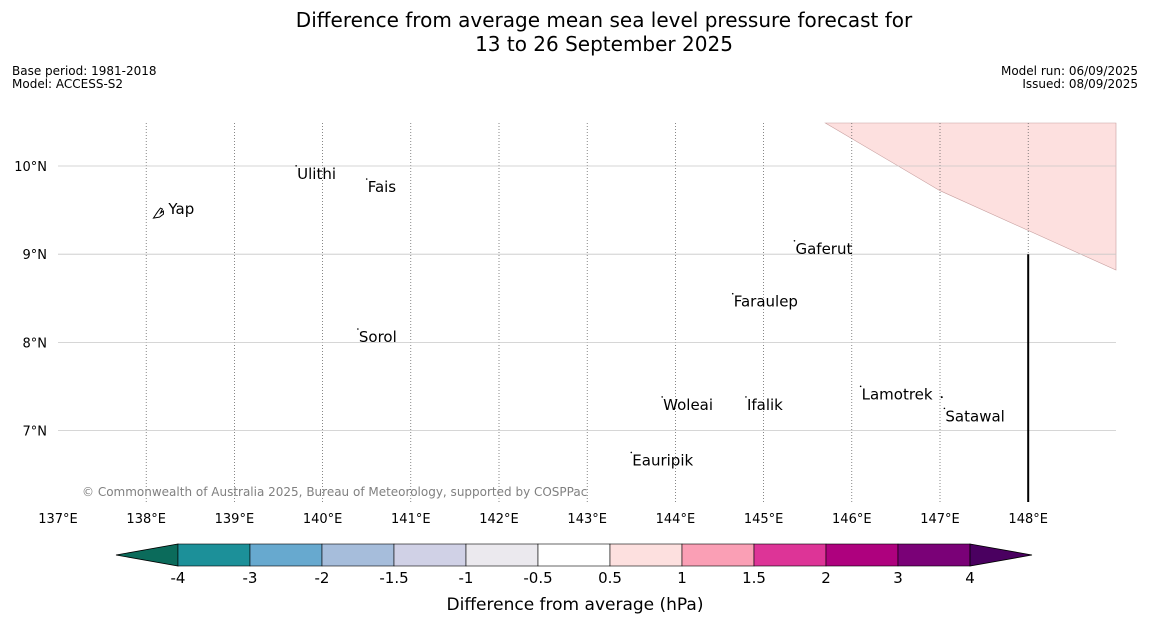  Describe the element at coordinates (178, 578) in the screenshot. I see `colorbar-tick-label: -4` at that location.